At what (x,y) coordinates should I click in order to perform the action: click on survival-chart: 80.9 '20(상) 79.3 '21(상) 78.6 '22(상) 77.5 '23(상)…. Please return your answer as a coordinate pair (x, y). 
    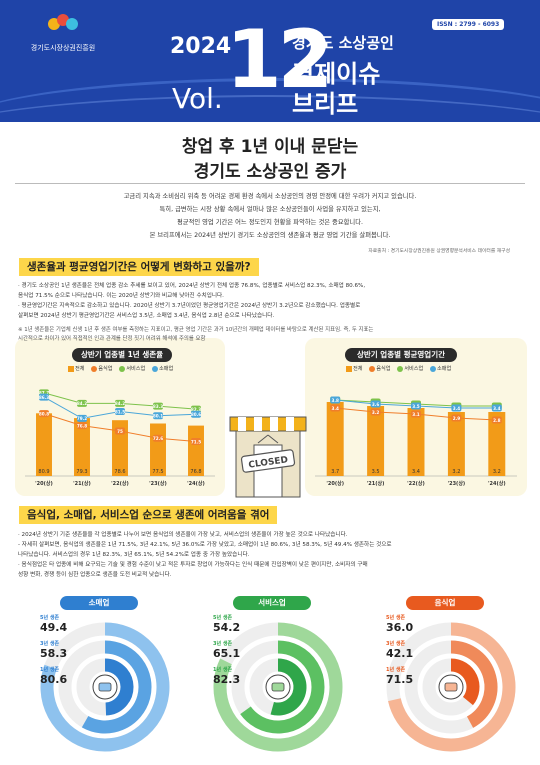
    Looking at the image, I should click on (120, 438).